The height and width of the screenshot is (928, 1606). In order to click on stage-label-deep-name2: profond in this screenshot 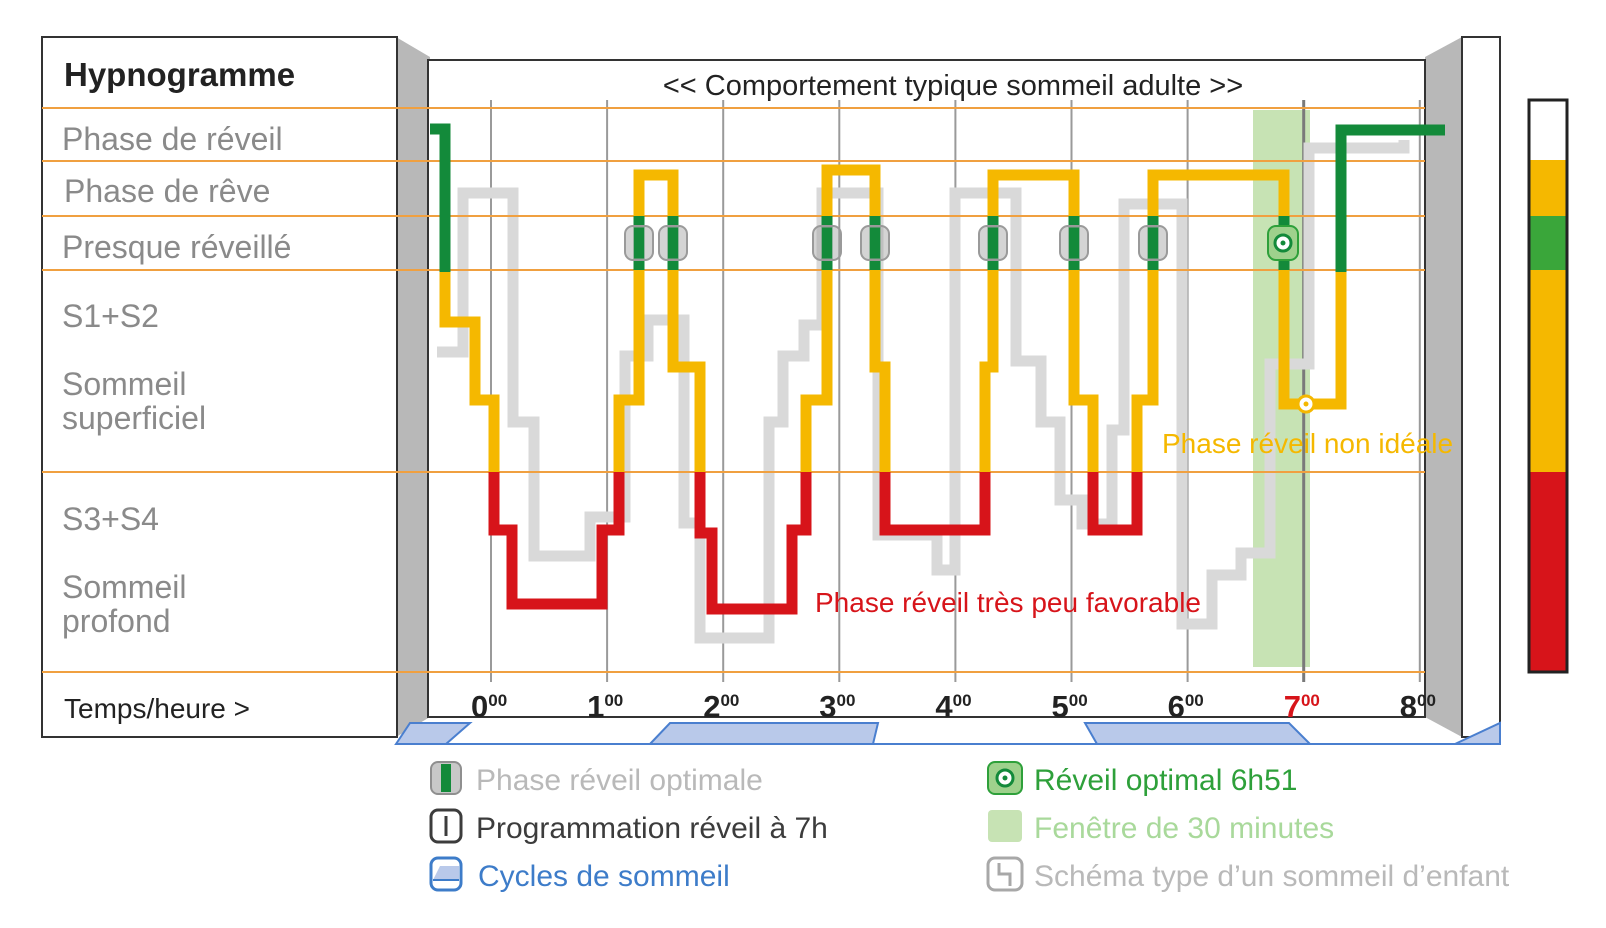, I will do `click(116, 621)`.